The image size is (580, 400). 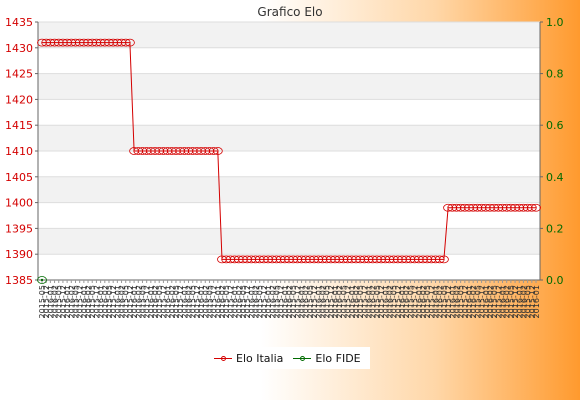 I want to click on legend-item-elo-fide: Elo FIDE, so click(x=327, y=358).